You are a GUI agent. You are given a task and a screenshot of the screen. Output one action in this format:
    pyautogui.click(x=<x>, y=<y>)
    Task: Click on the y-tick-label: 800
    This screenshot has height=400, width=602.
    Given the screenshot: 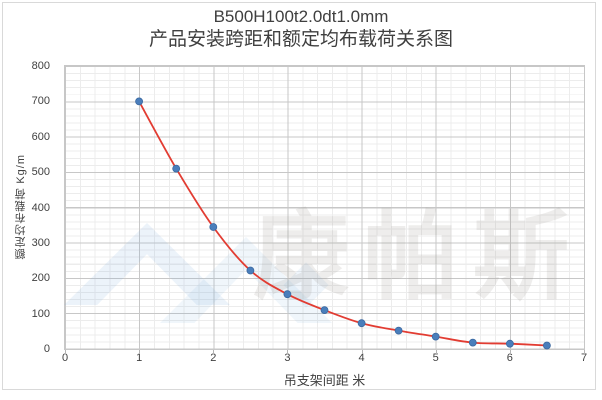 What is the action you would take?
    pyautogui.click(x=40, y=66)
    